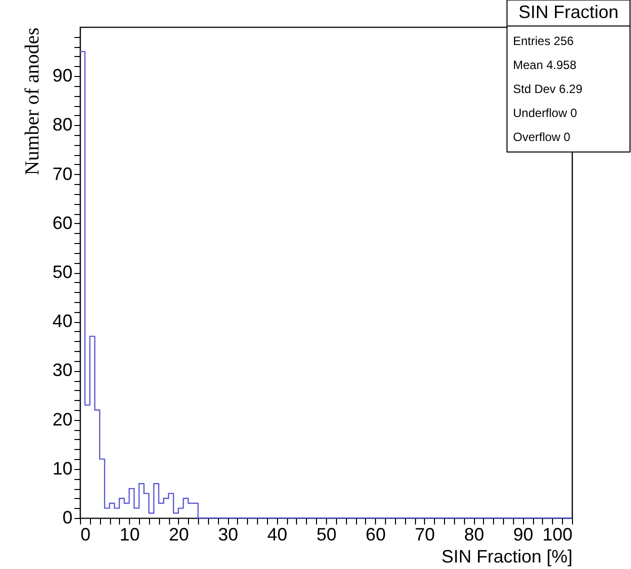 The height and width of the screenshot is (569, 631). What do you see at coordinates (62, 272) in the screenshot?
I see `y-tick-label: 50` at bounding box center [62, 272].